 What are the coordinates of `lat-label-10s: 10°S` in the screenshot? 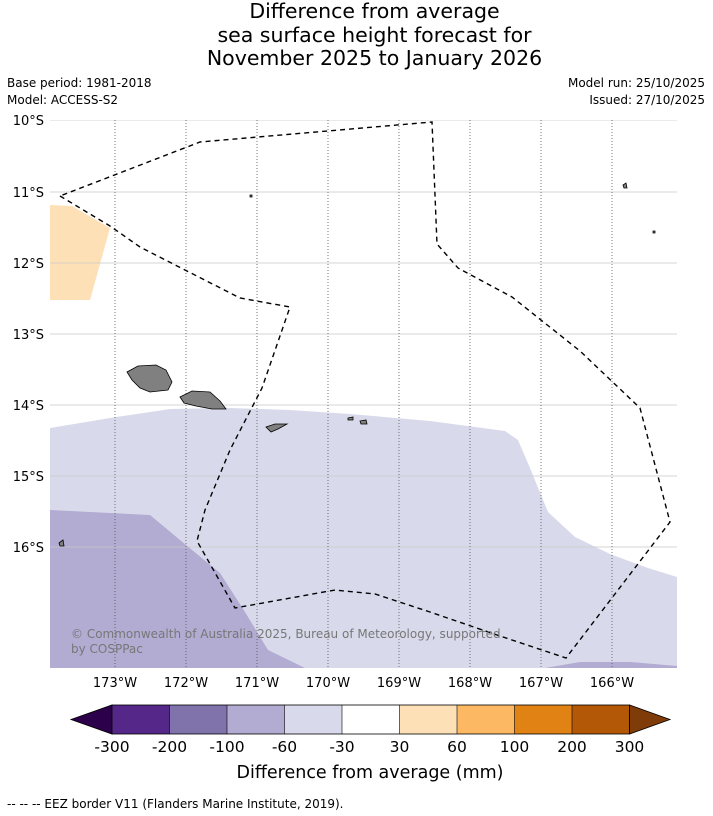 It's located at (28, 121).